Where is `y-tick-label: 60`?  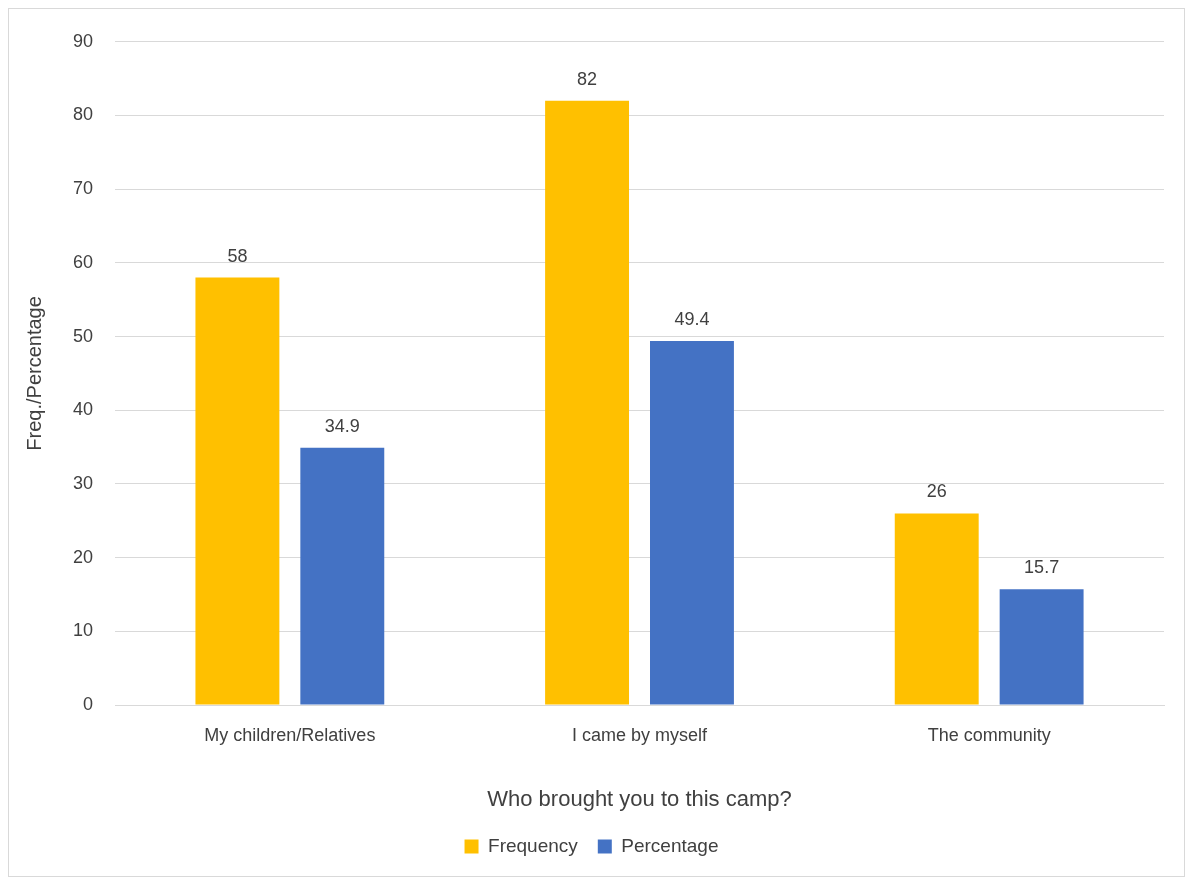
y-tick-label: 60 is located at coordinates (83, 261).